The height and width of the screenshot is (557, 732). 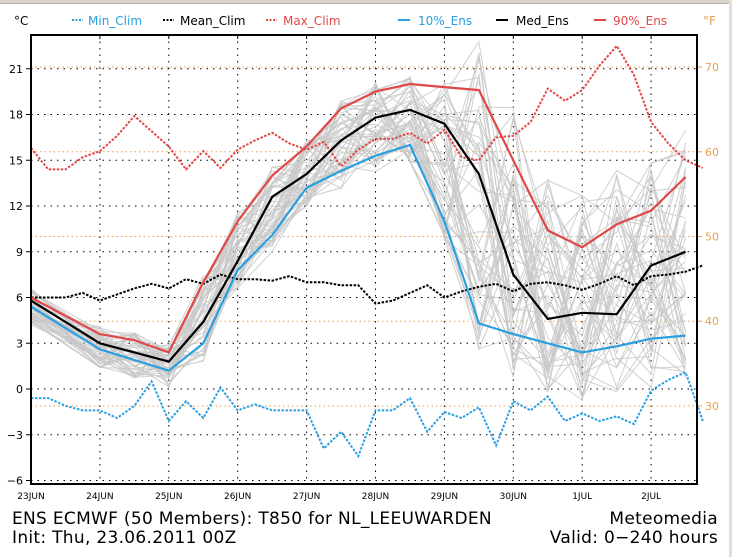 I want to click on y-tick-label: 0, so click(x=19, y=389).